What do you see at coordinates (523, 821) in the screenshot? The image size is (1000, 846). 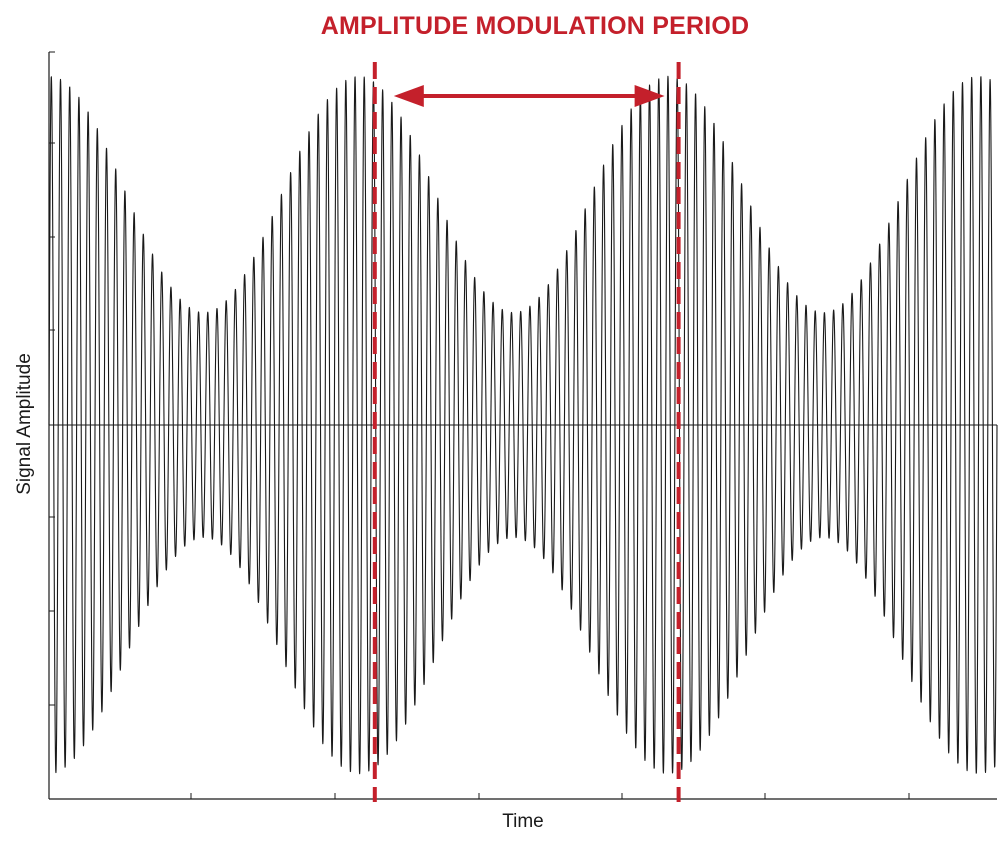 I see `x-axis-label: Time` at bounding box center [523, 821].